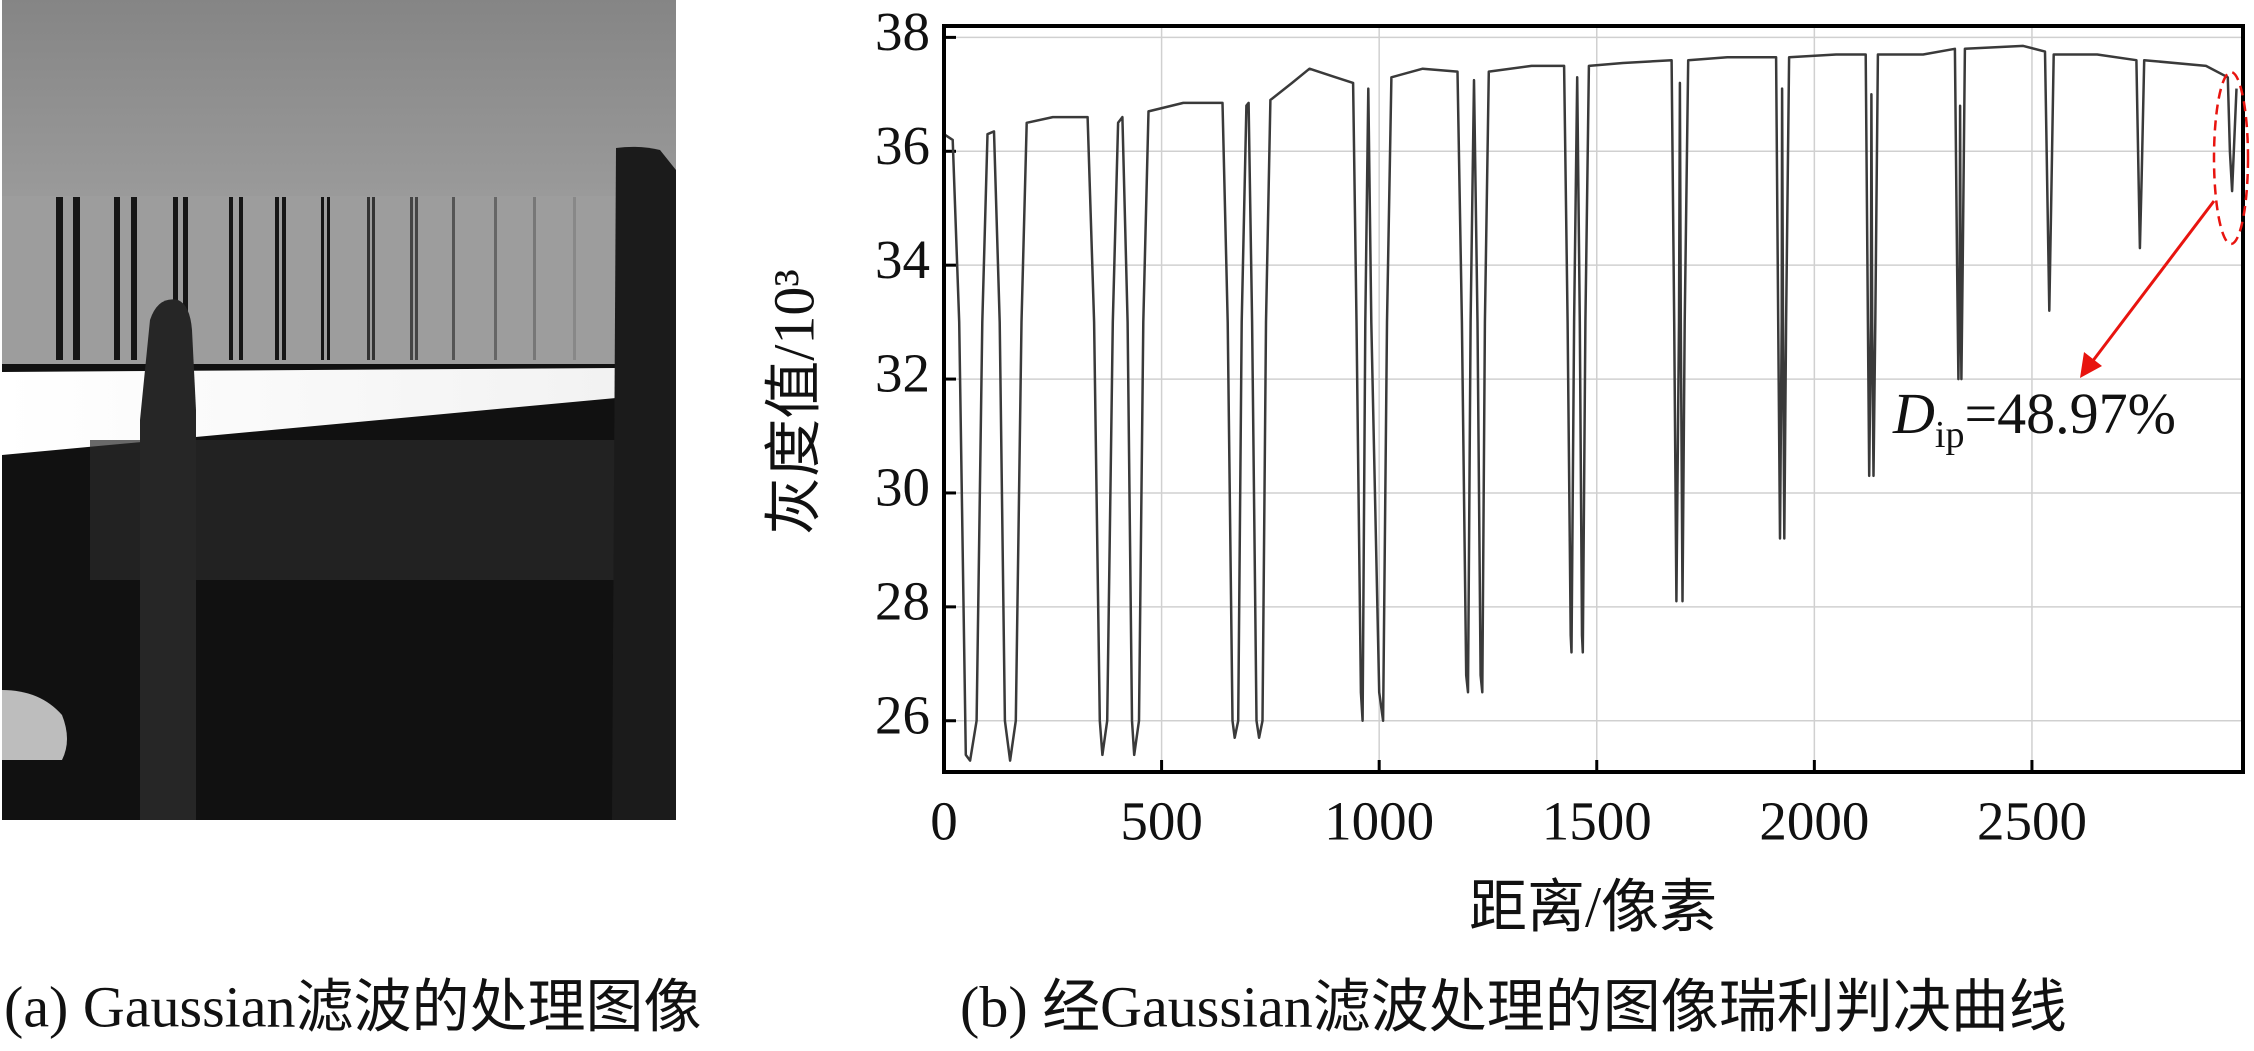 Image resolution: width=2254 pixels, height=1051 pixels. I want to click on image-top, so click(339, 98).